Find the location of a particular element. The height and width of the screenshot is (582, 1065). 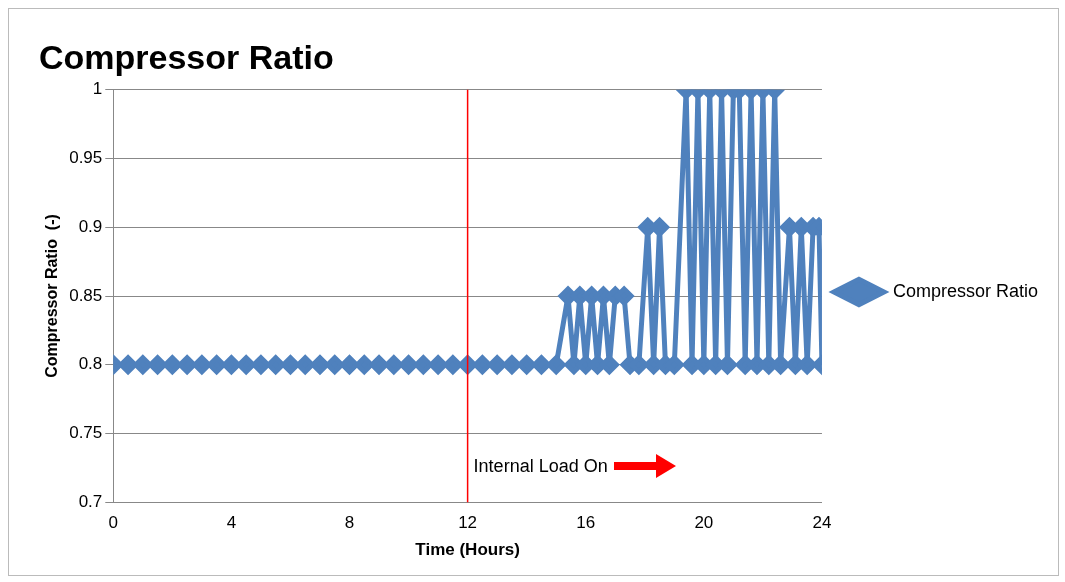

y-tick-label: 0.7 is located at coordinates (90, 501).